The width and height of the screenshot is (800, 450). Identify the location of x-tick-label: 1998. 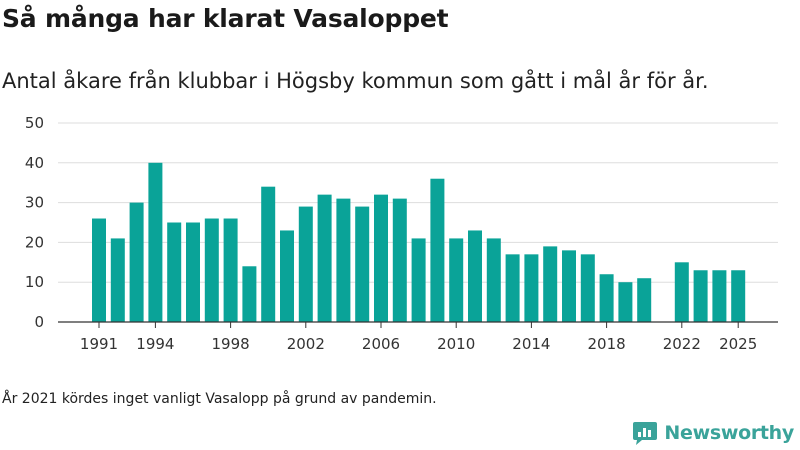
(231, 344).